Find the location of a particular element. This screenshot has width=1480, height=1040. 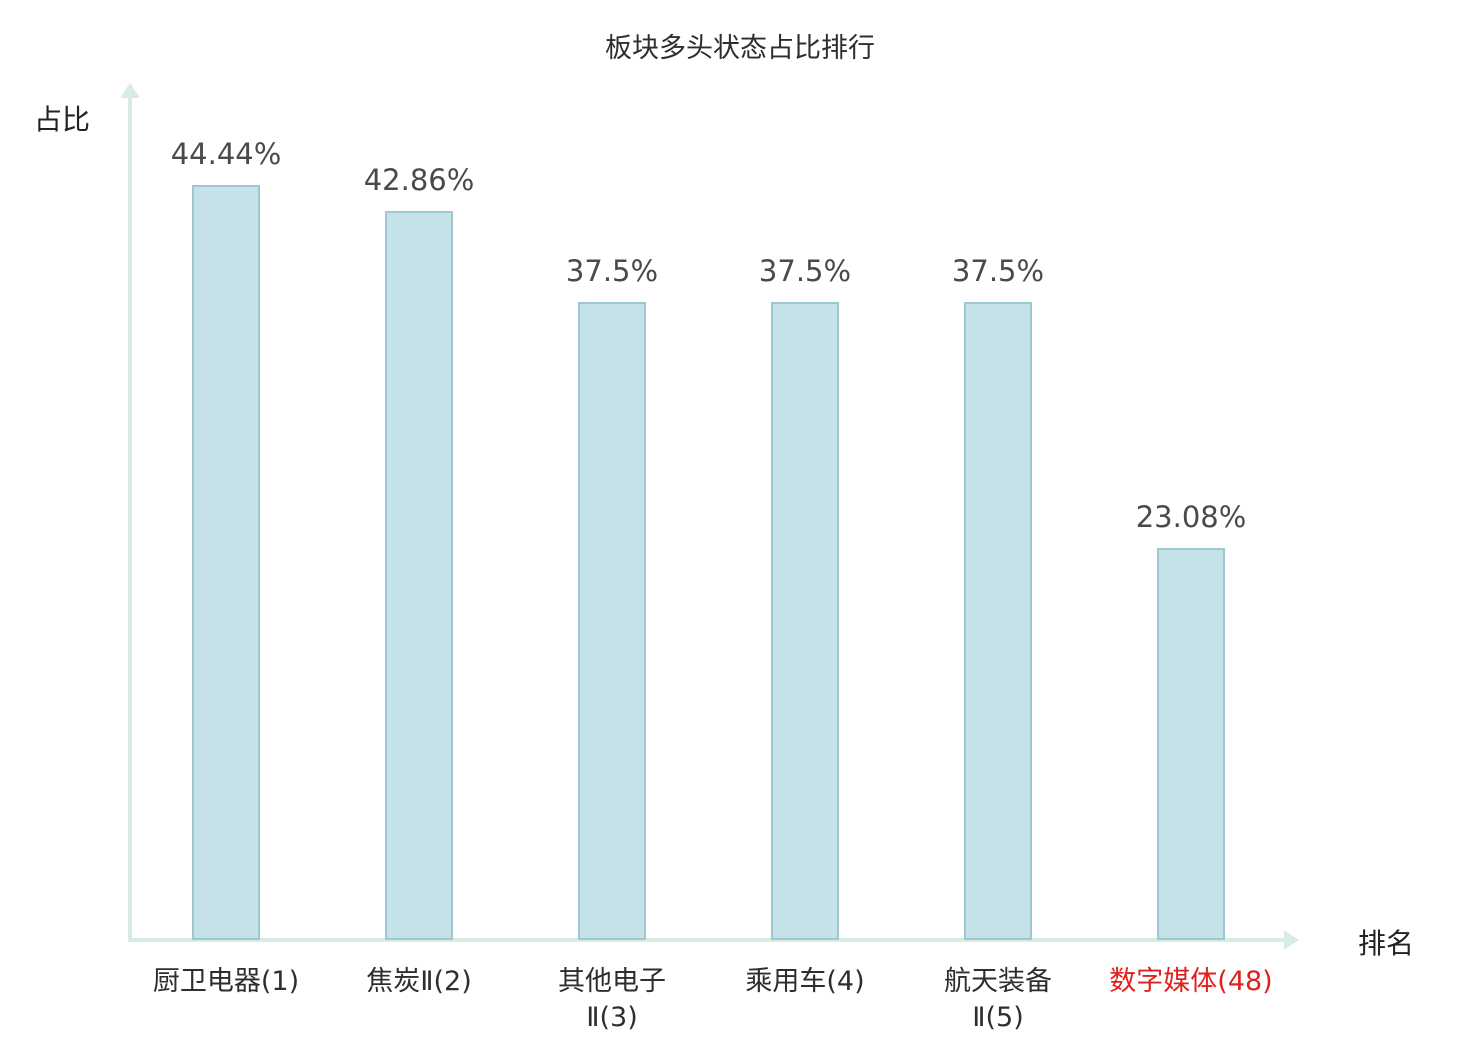

x-axis-label: 排名 is located at coordinates (1386, 943).